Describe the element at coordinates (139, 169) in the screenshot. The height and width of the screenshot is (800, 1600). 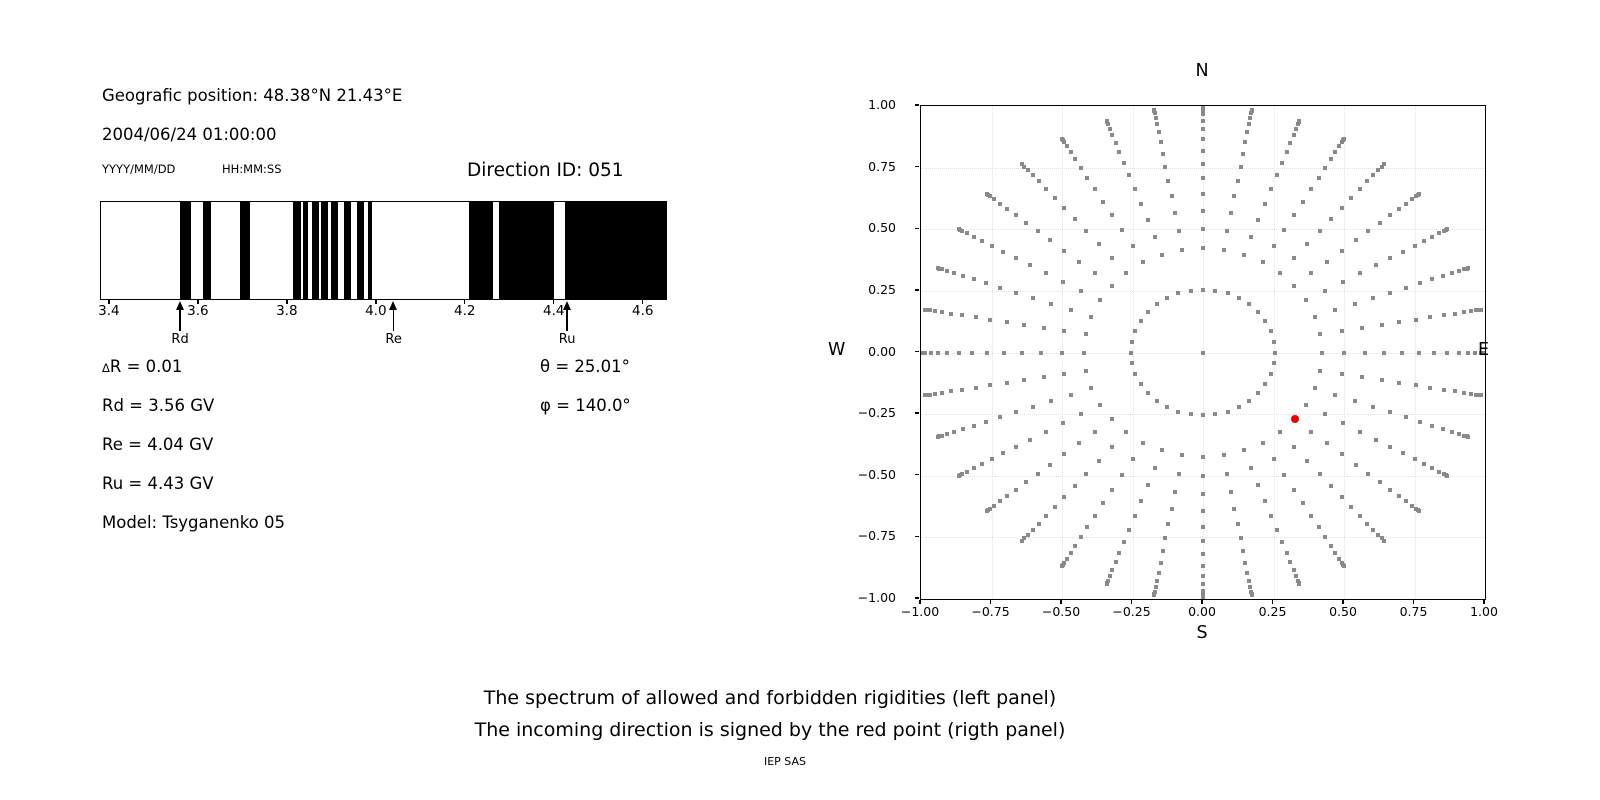
I see `date-format-label: YYYY/MM/DD` at that location.